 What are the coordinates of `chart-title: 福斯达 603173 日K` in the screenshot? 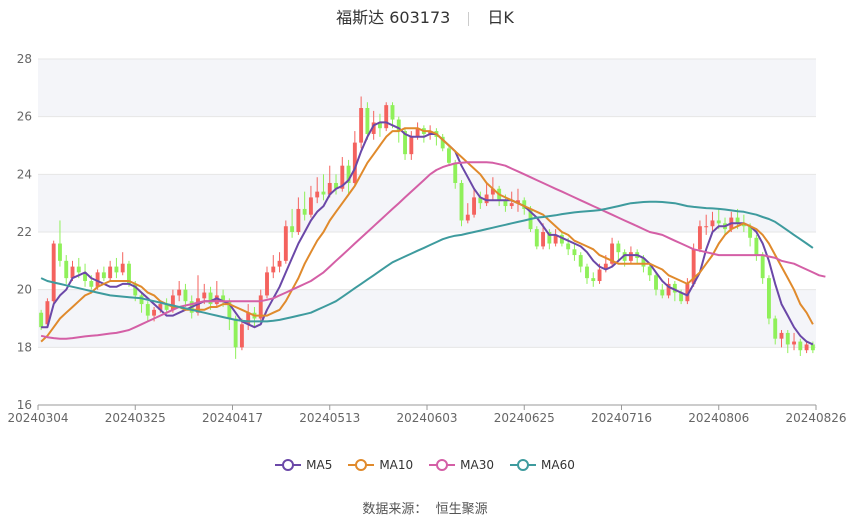 It's located at (425, 16).